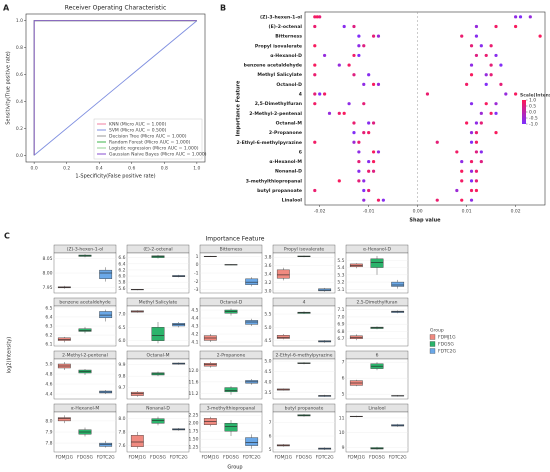 This screenshot has width=550, height=472. What do you see at coordinates (446, 345) in the screenshot?
I see `legend-label: FDGSG` at bounding box center [446, 345].